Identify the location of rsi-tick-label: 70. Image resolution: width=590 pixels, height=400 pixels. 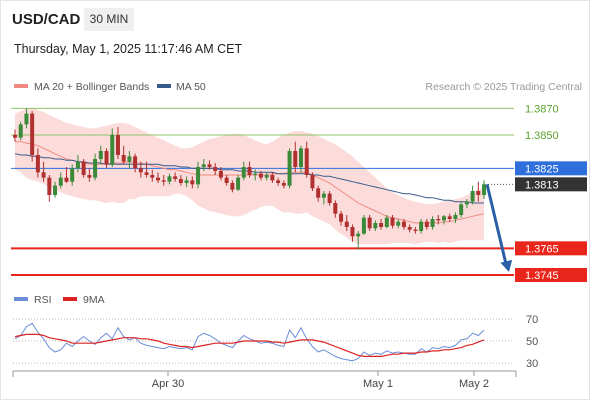
(532, 320).